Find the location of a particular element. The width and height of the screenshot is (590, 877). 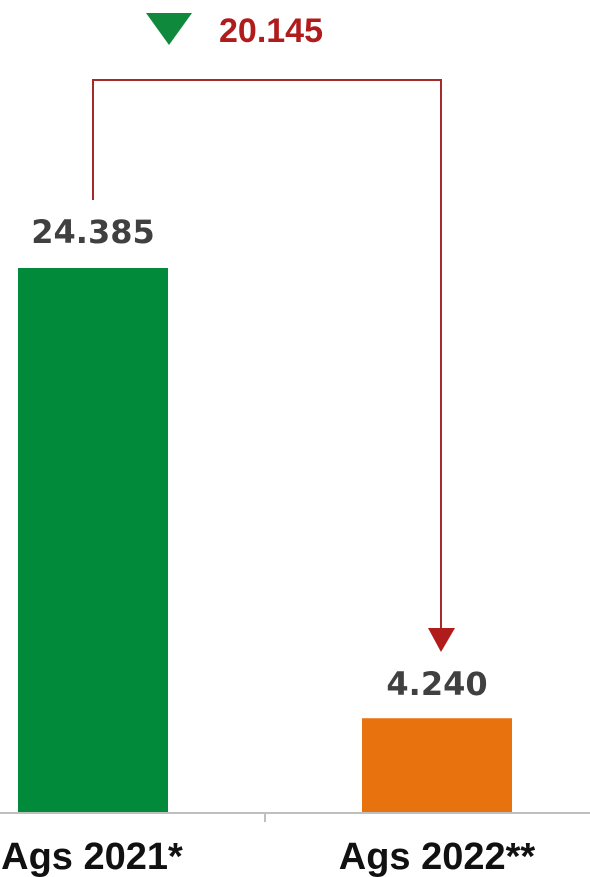

difference-value-label: 20.145 is located at coordinates (271, 31).